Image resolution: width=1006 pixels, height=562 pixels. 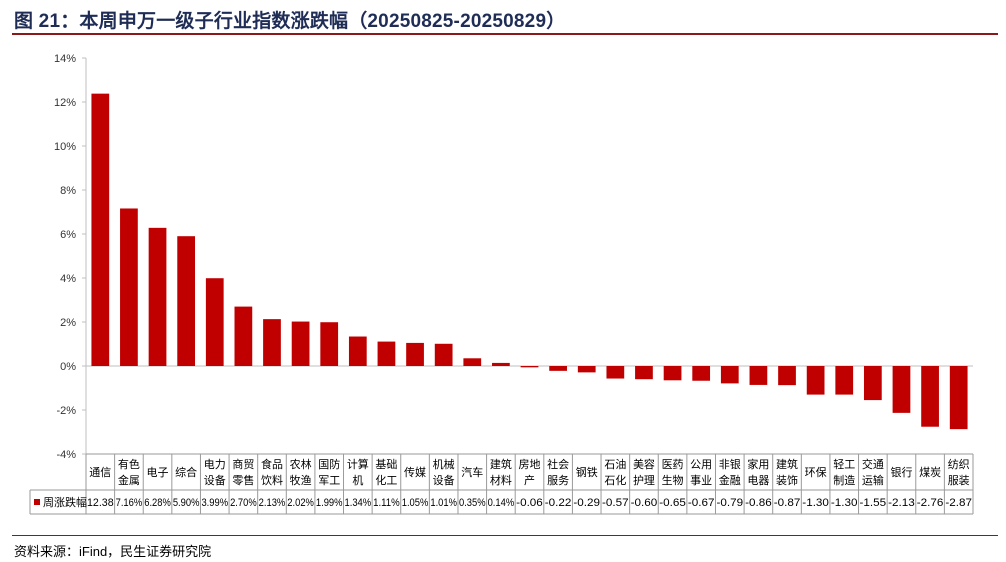 I want to click on category-label: 服务, so click(x=558, y=480).